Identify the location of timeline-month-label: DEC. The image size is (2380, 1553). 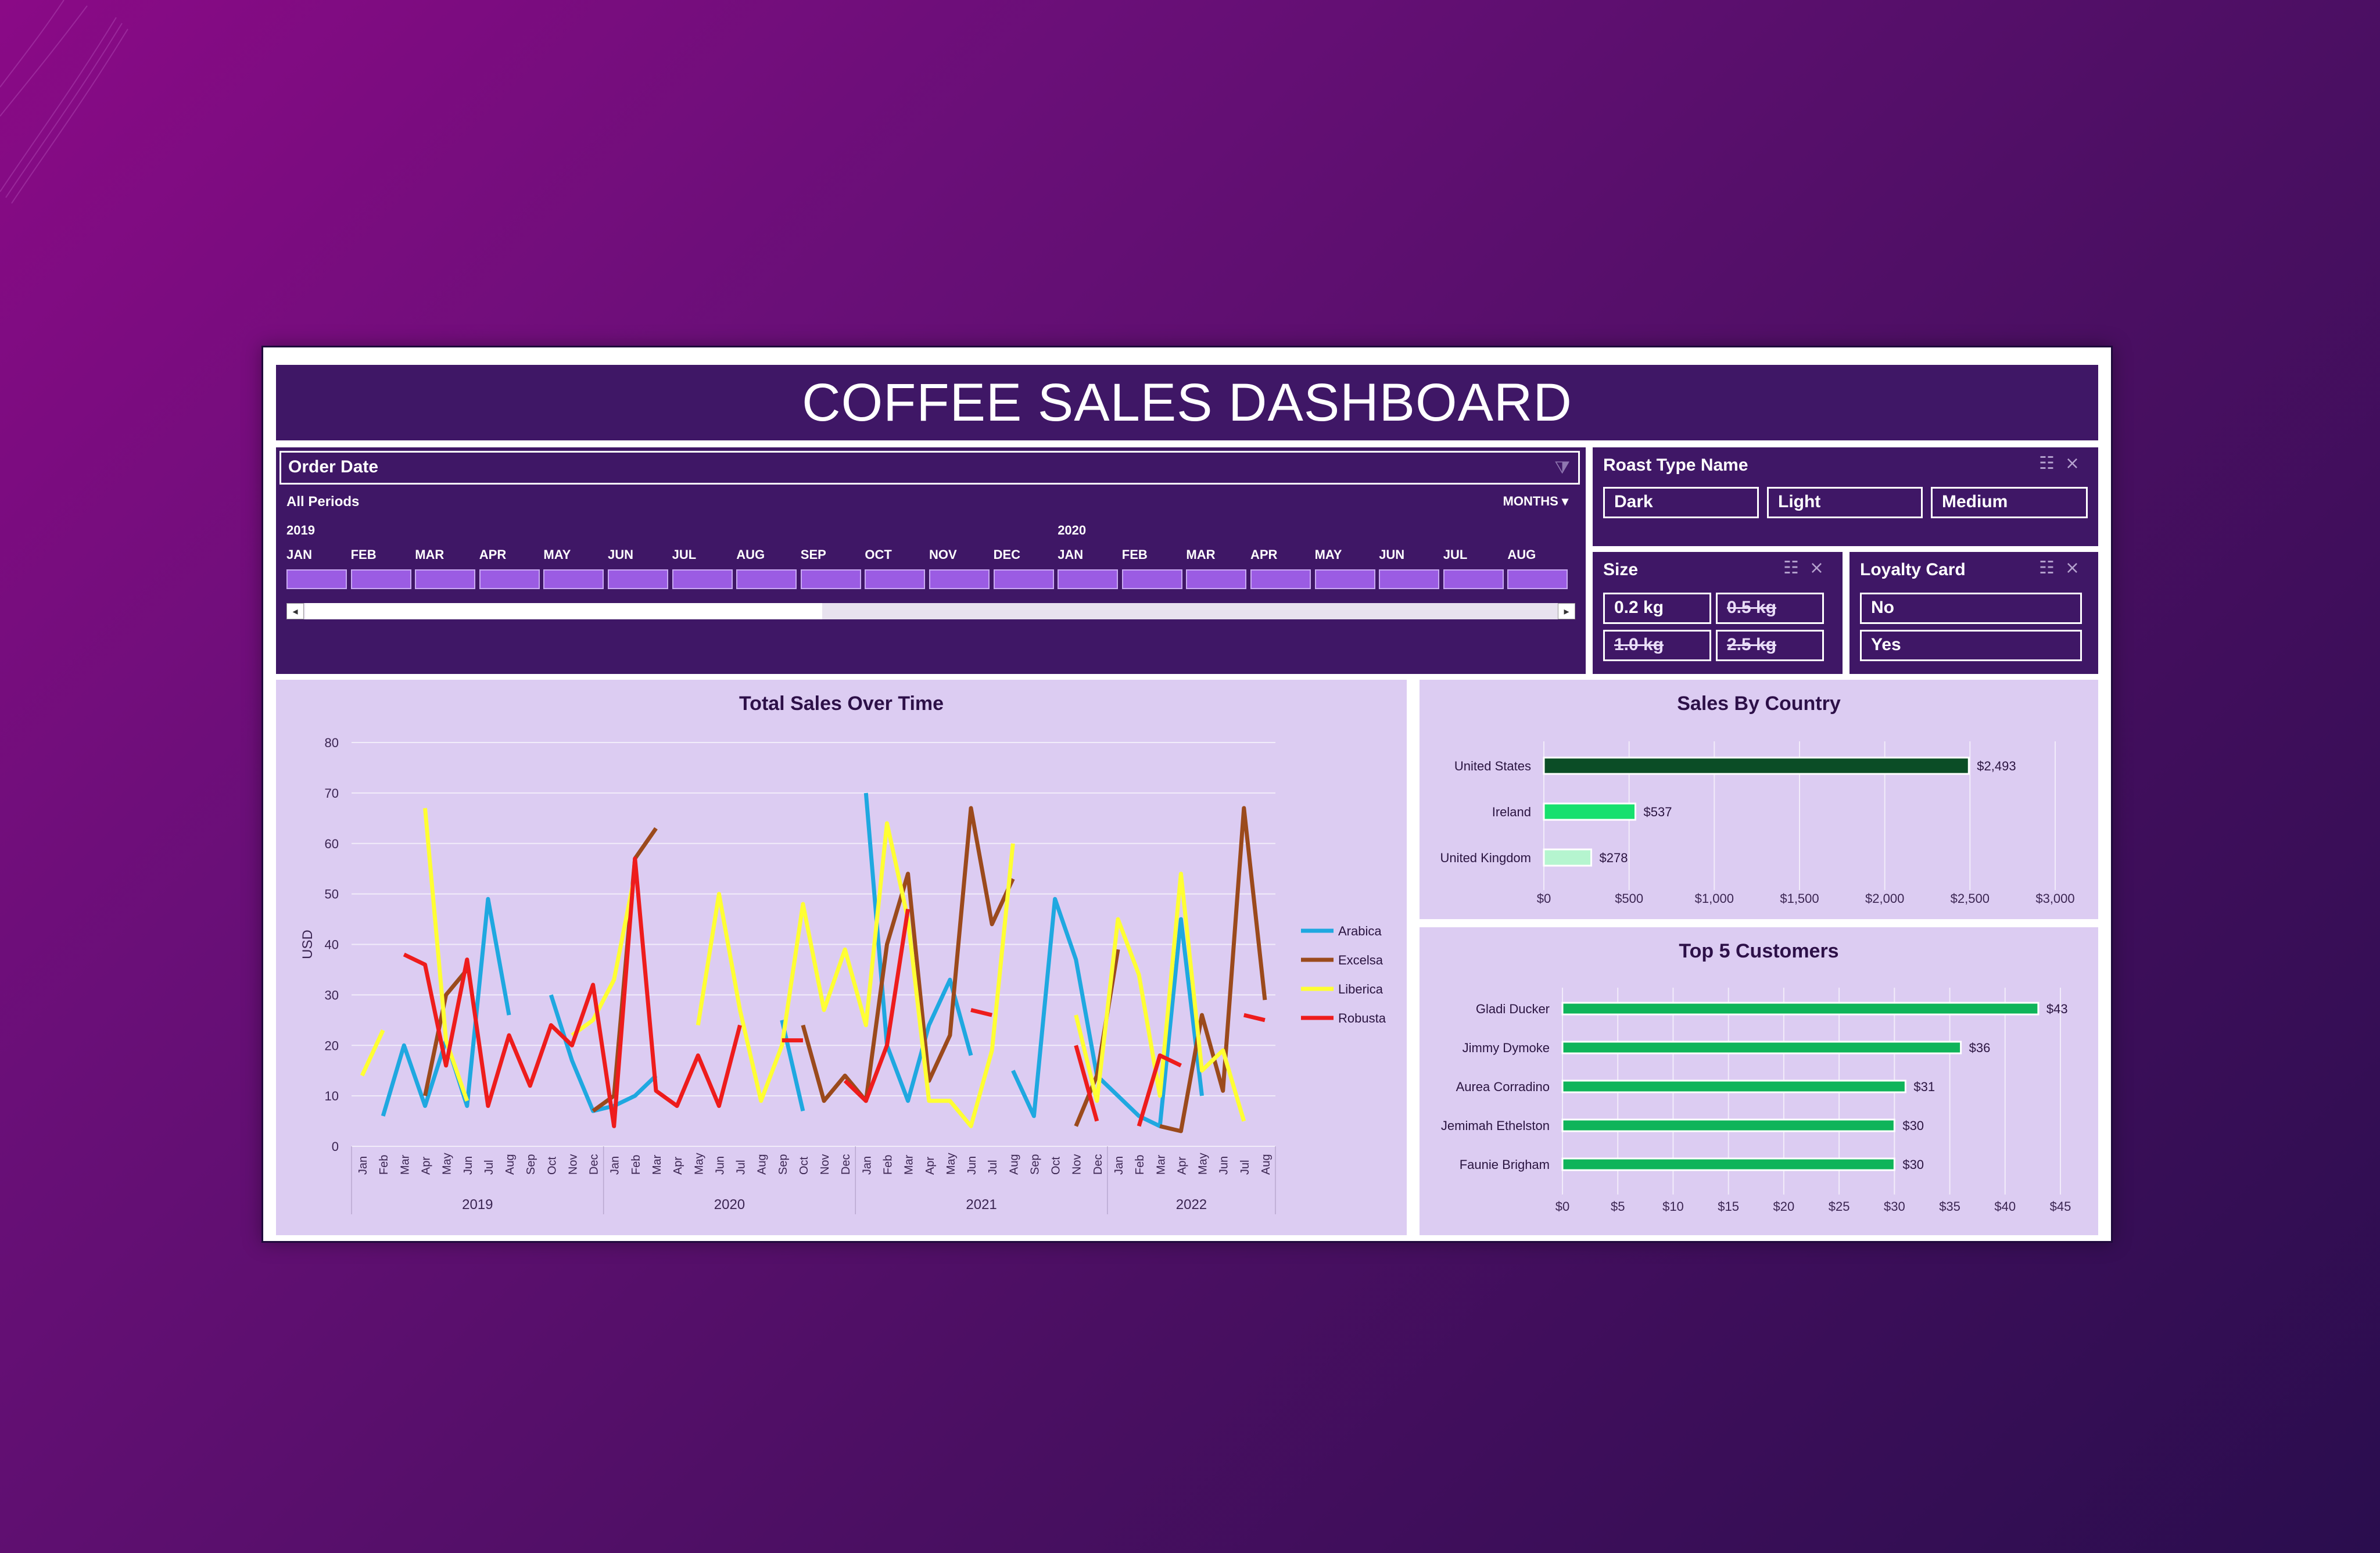
(1007, 554).